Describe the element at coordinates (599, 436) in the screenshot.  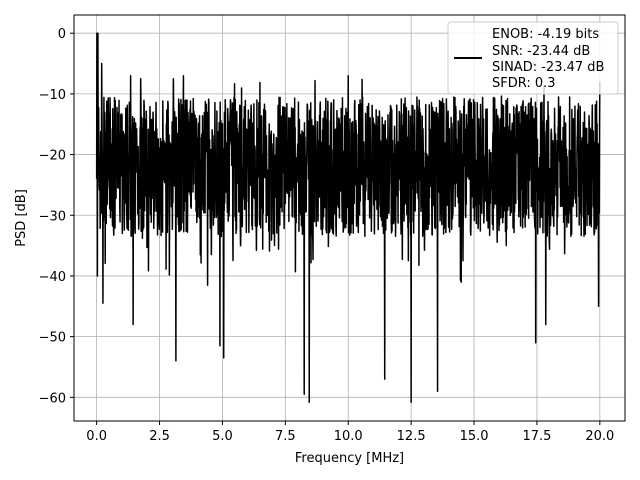
I see `x-tick-label: 20.0` at that location.